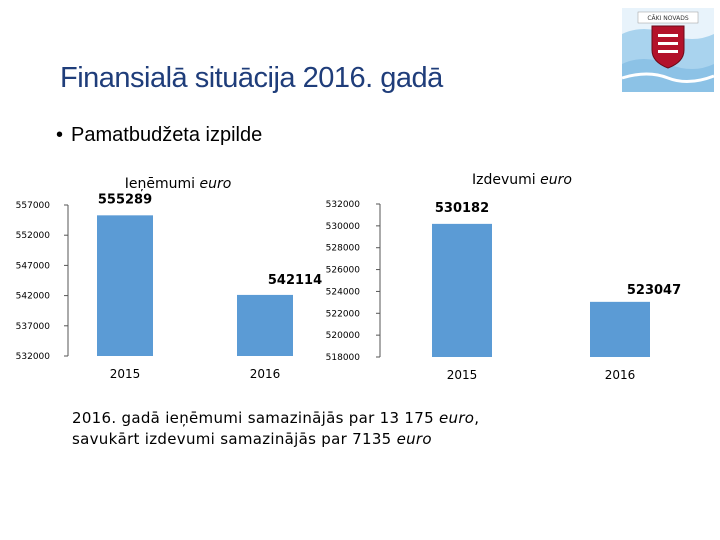  Describe the element at coordinates (33, 297) in the screenshot. I see `y-tick-label: 542000` at that location.